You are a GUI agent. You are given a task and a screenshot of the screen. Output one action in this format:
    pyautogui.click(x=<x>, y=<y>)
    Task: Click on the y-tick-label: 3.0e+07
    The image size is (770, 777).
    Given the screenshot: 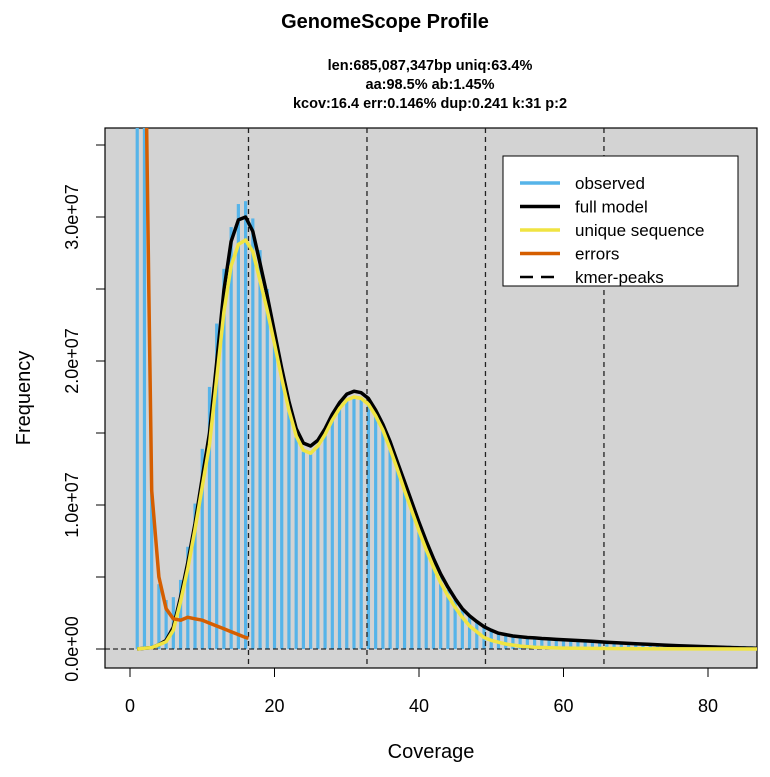 What is the action you would take?
    pyautogui.click(x=72, y=217)
    